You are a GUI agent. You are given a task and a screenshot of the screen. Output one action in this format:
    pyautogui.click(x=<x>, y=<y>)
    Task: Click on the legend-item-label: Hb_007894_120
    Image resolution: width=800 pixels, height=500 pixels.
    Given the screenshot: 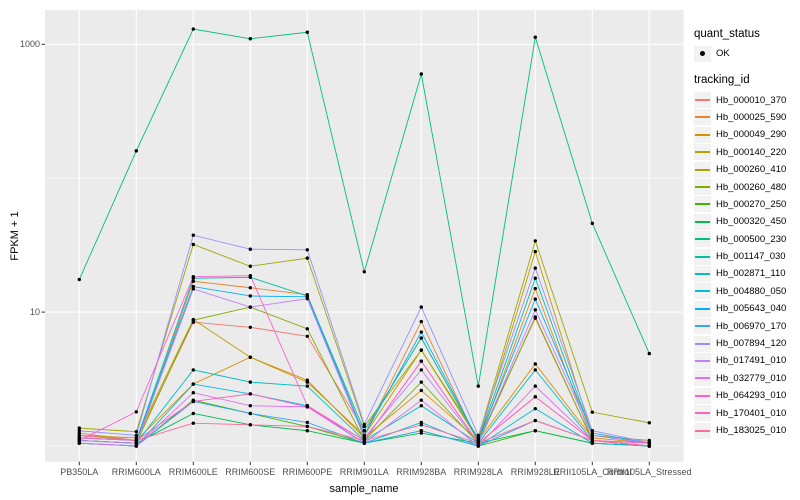 What is the action you would take?
    pyautogui.click(x=751, y=344)
    